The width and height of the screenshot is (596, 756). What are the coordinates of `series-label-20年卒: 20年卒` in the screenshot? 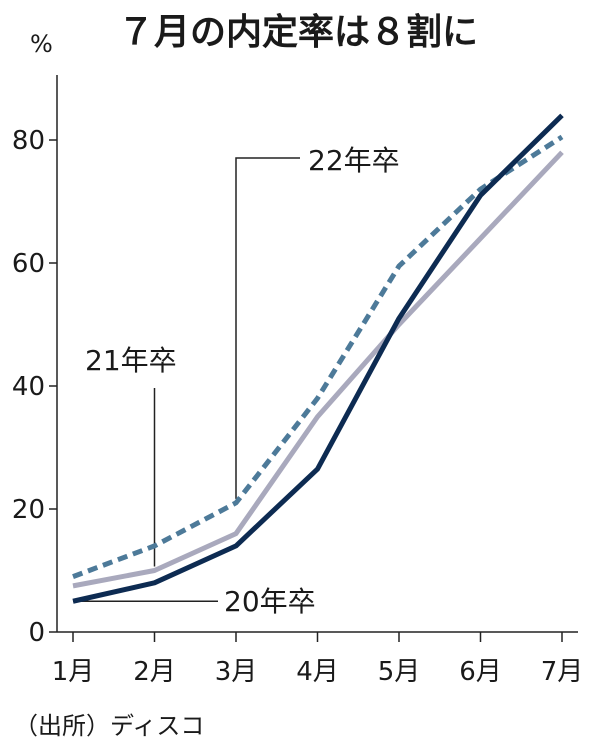 It's located at (270, 601).